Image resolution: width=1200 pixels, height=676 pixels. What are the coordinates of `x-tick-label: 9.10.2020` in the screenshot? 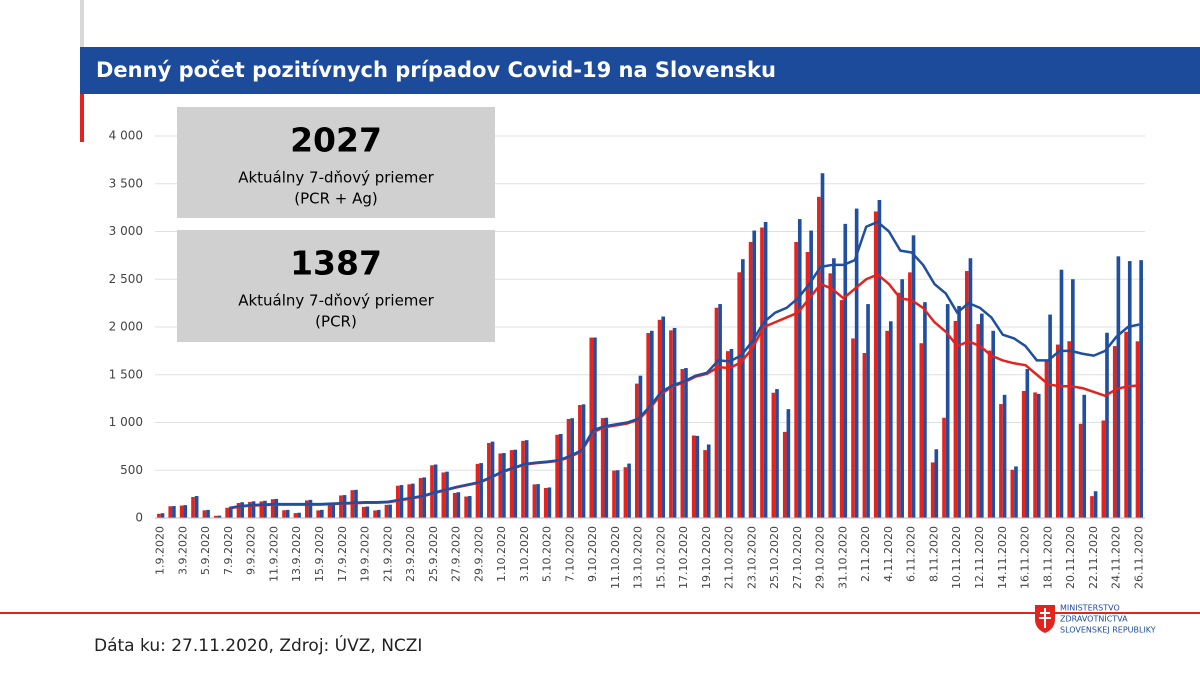 It's located at (592, 554).